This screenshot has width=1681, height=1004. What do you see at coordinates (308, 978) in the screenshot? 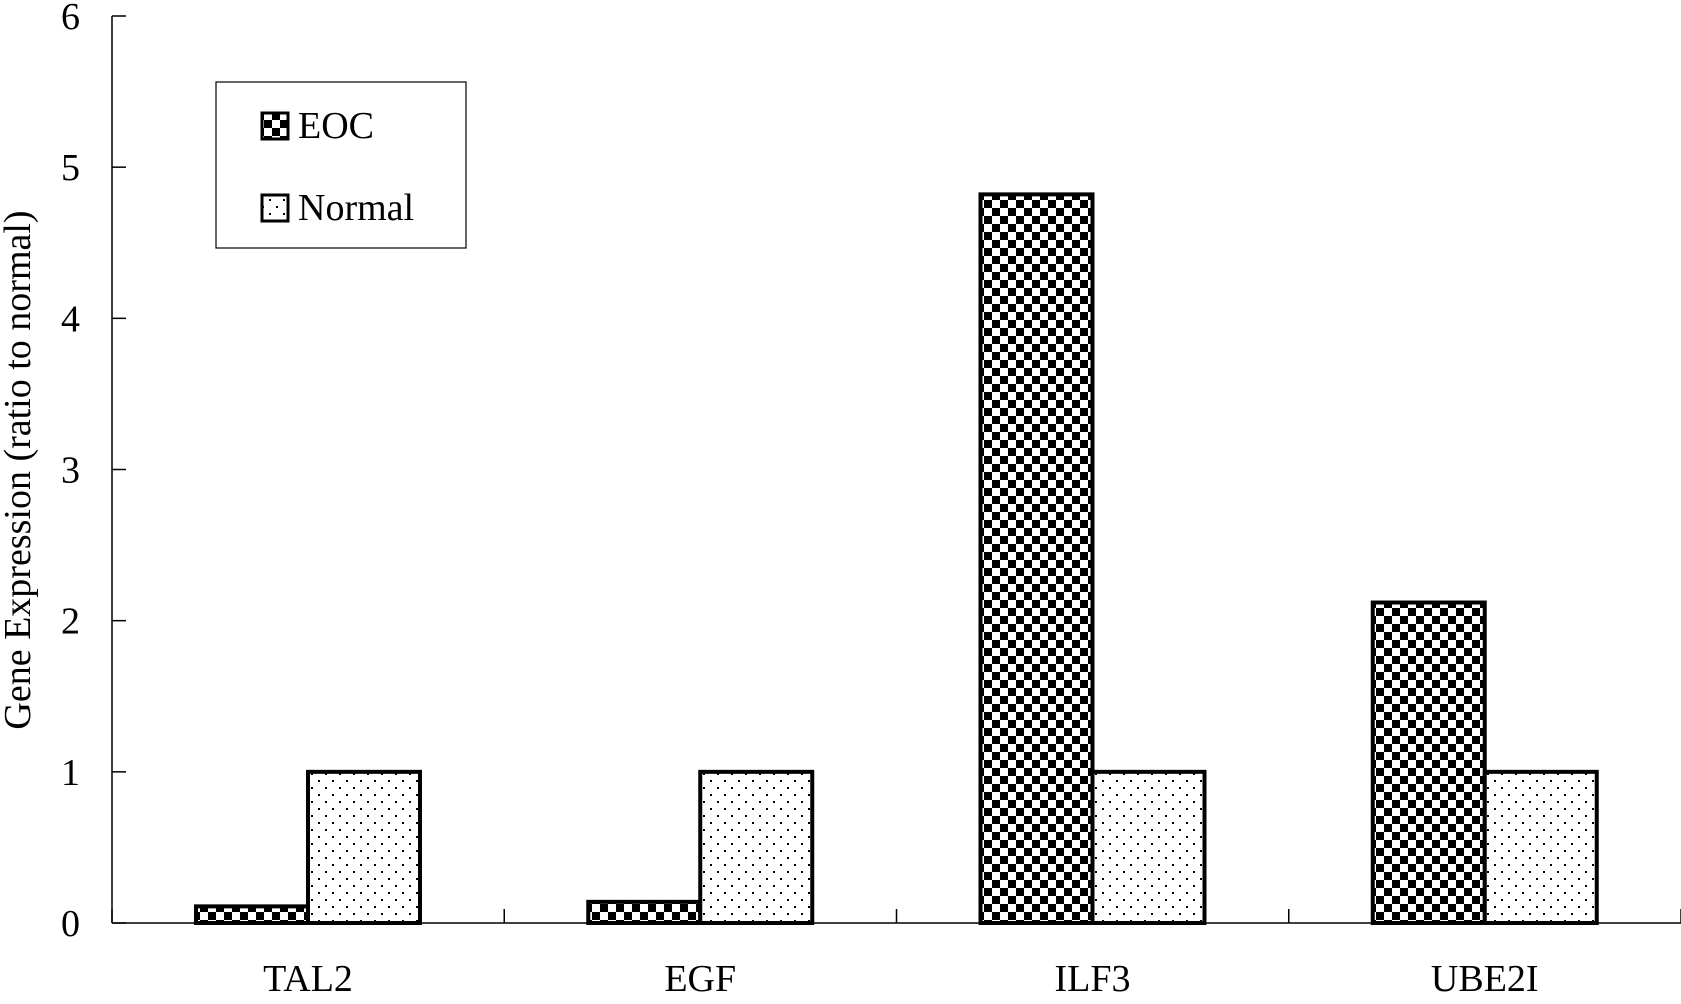
I see `x-tick-label: TAL2` at bounding box center [308, 978].